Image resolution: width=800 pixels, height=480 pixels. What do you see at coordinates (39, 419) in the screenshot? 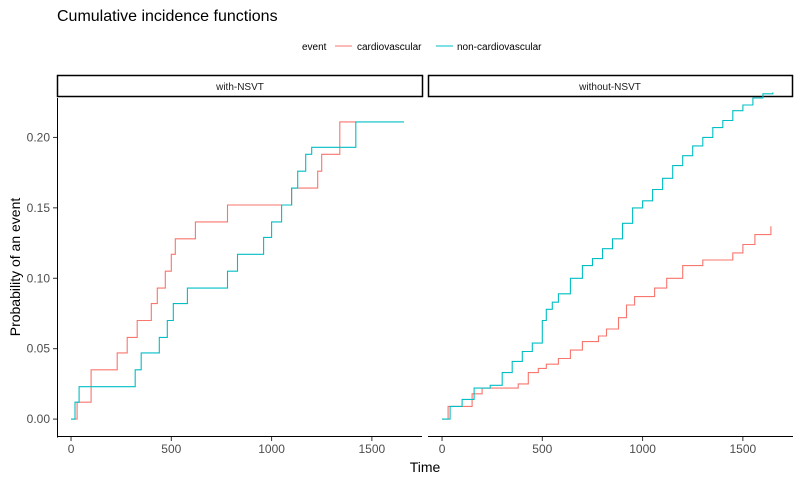
I see `y-tick-label: 0.00` at bounding box center [39, 419].